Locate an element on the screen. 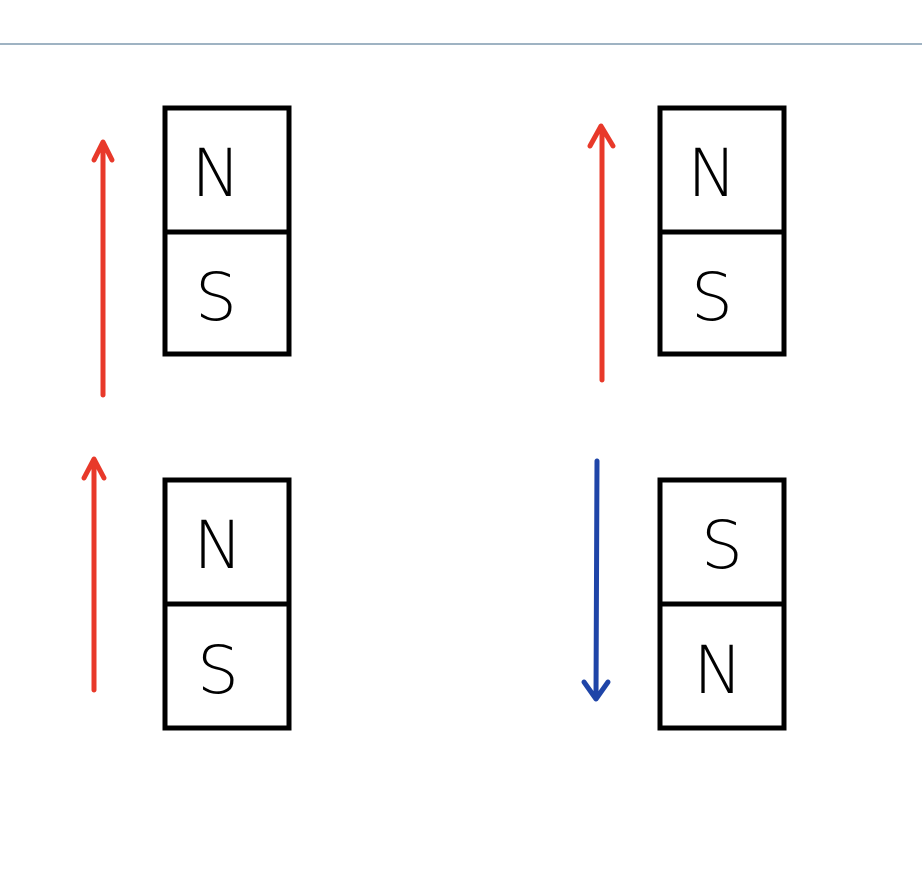 This screenshot has width=922, height=892. left-top-upper-pole: N is located at coordinates (215, 173).